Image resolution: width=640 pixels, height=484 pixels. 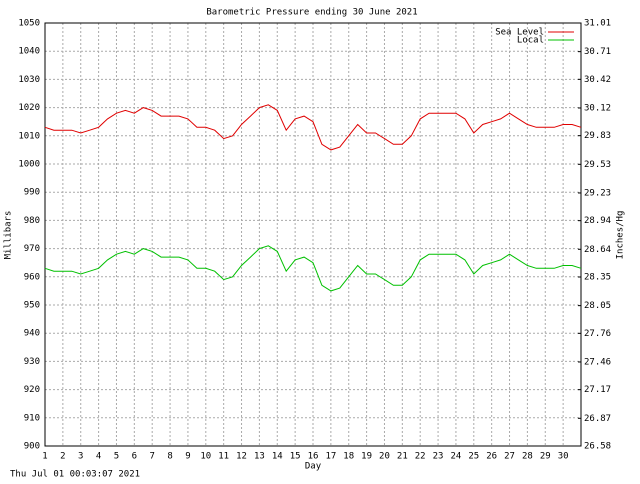 I want to click on y2-tick-label: 27.17, so click(x=597, y=390).